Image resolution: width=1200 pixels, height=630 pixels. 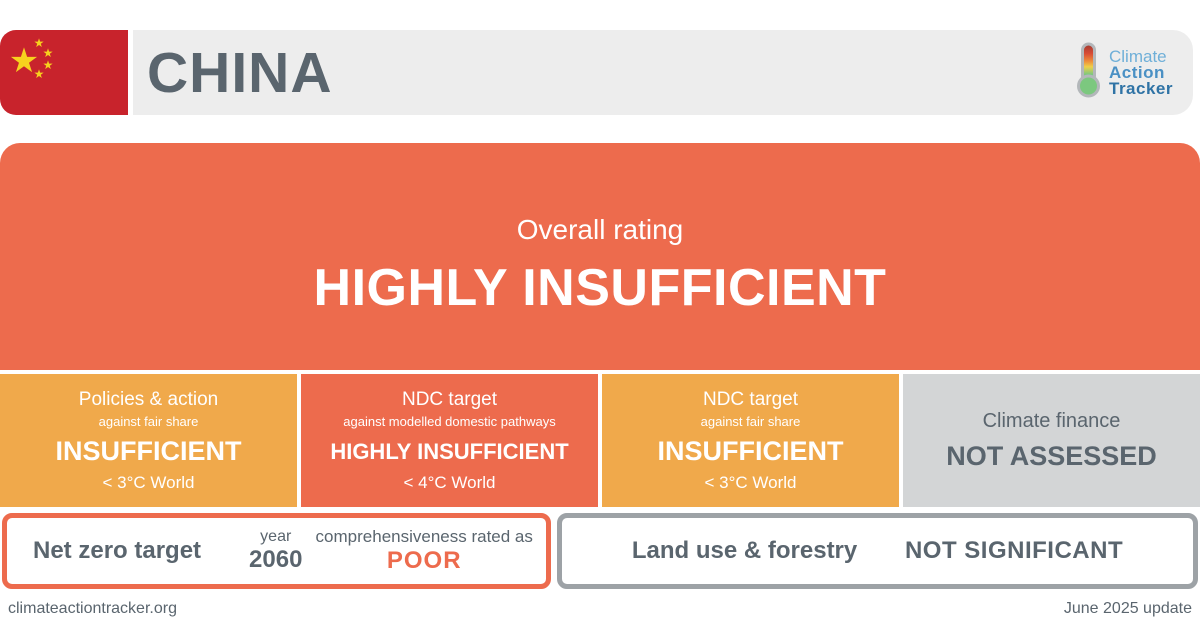 I want to click on website-url: climateactiontracker.org, so click(x=92, y=608).